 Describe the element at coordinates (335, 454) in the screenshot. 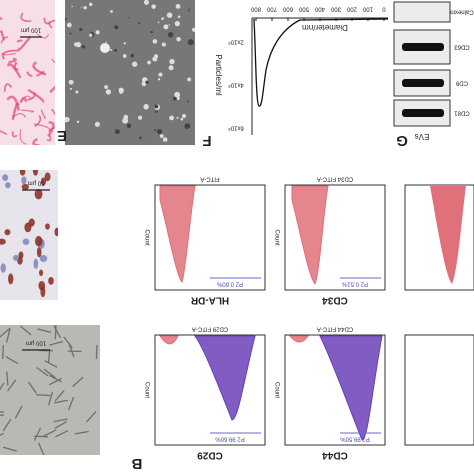

I see `marker-label: CD44` at that location.